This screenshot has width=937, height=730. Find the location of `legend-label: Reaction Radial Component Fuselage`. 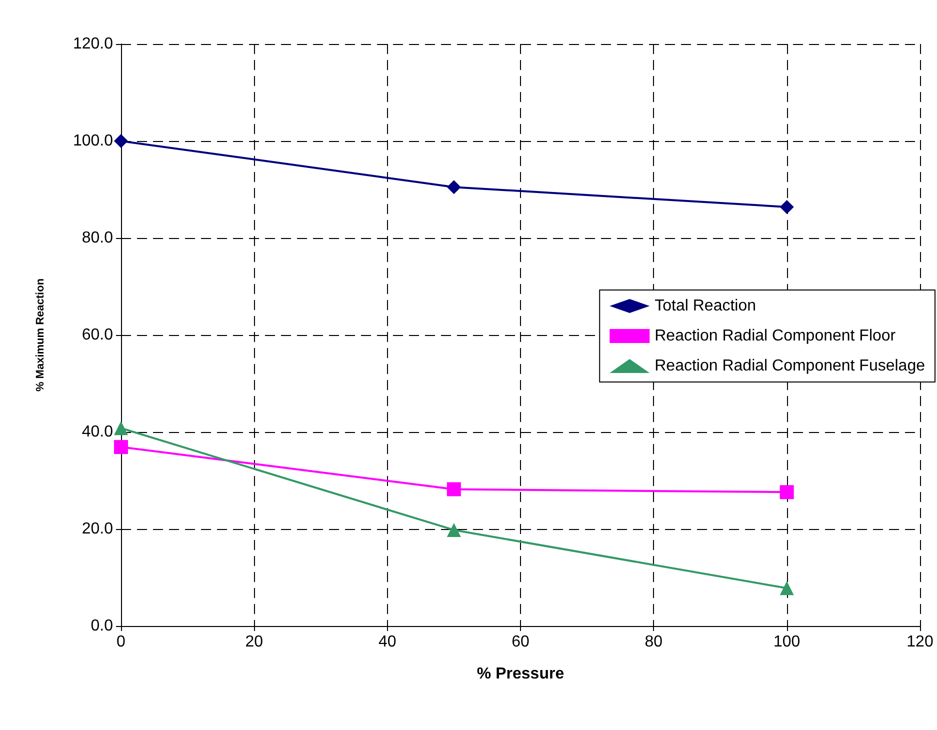

legend-label: Reaction Radial Component Fuselage is located at coordinates (790, 366).